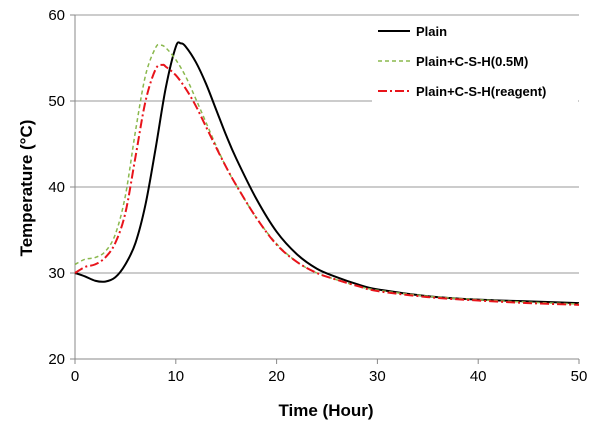 Image resolution: width=600 pixels, height=430 pixels. Describe the element at coordinates (56, 187) in the screenshot. I see `y-tick-label-40: 40` at that location.